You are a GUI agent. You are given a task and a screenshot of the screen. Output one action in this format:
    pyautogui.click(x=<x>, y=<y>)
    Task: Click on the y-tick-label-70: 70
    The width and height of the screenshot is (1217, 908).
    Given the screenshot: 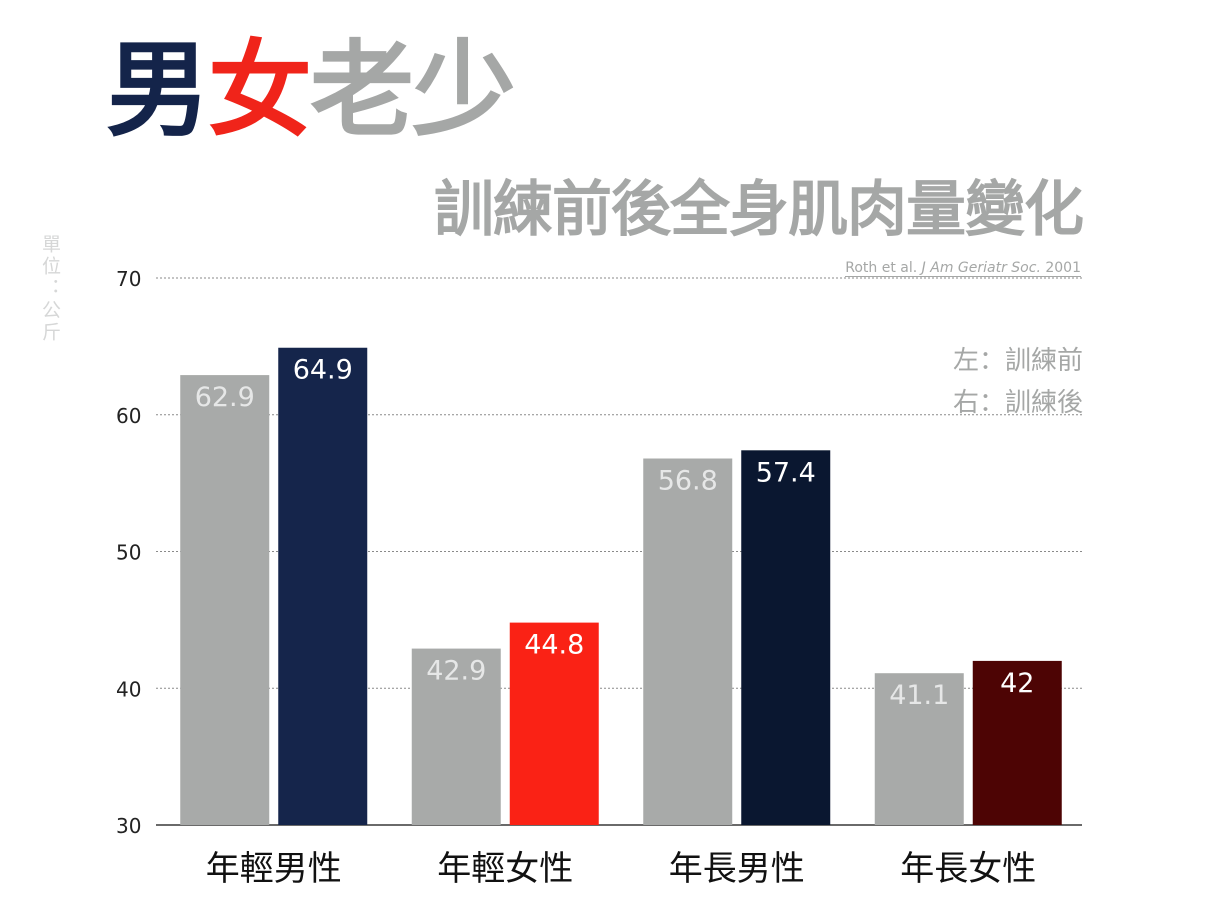 What is the action you would take?
    pyautogui.click(x=128, y=279)
    